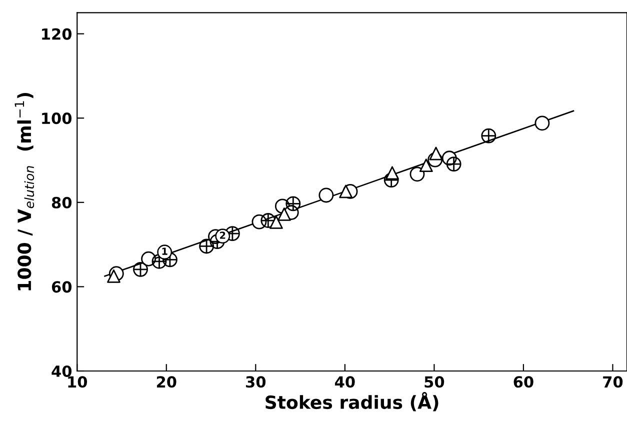 The height and width of the screenshot is (424, 627). Describe the element at coordinates (434, 382) in the screenshot. I see `x-tick-label: 50` at that location.